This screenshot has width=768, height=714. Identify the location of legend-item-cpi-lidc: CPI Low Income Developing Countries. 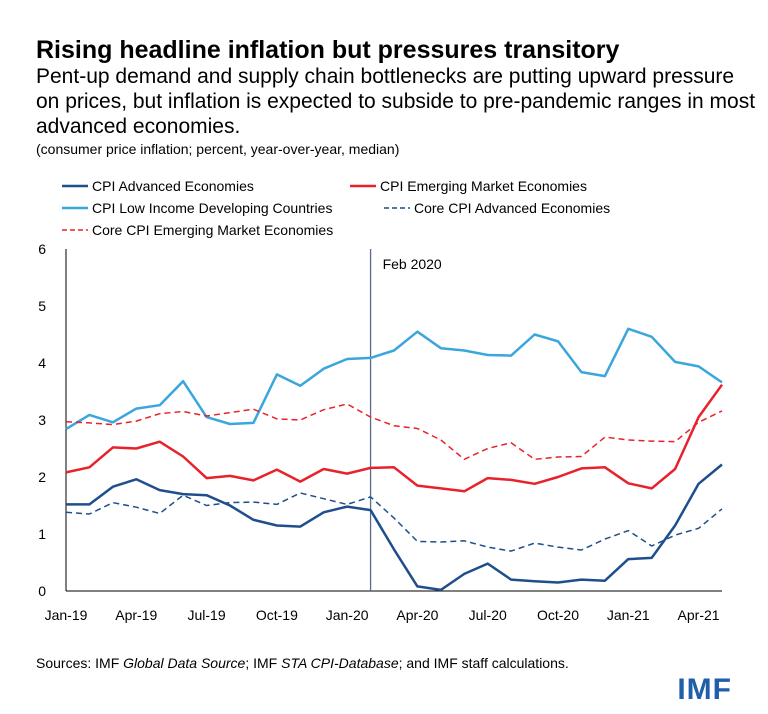
(197, 208).